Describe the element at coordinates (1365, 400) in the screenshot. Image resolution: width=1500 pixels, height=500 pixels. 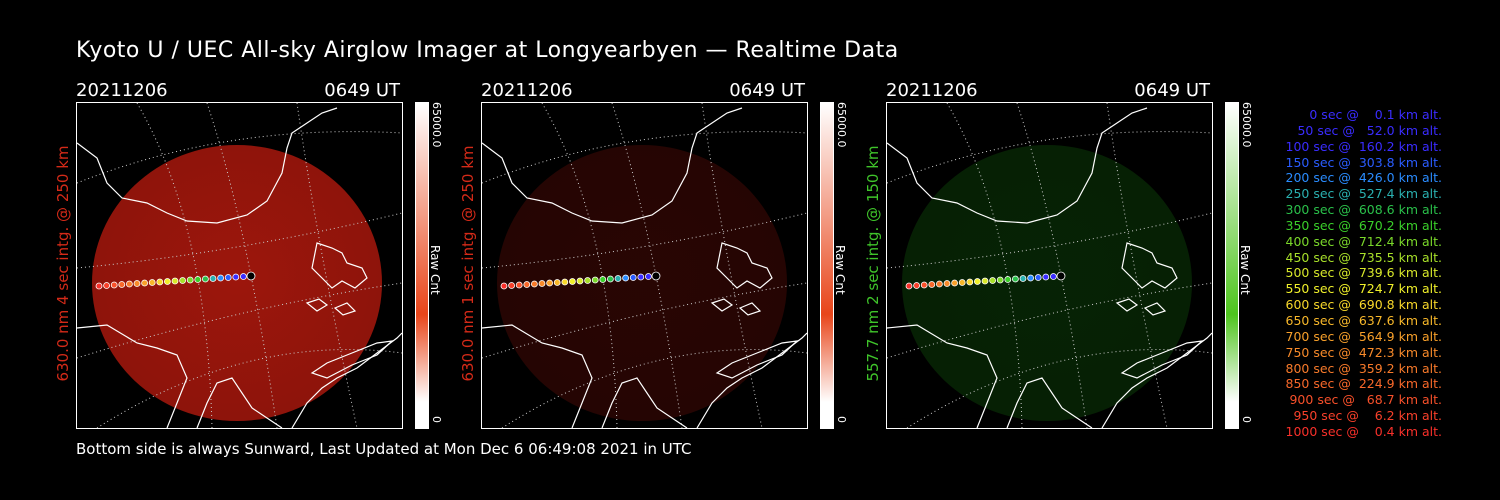
I see `legend-entry: 900 sec @ 68.7 km alt.` at that location.